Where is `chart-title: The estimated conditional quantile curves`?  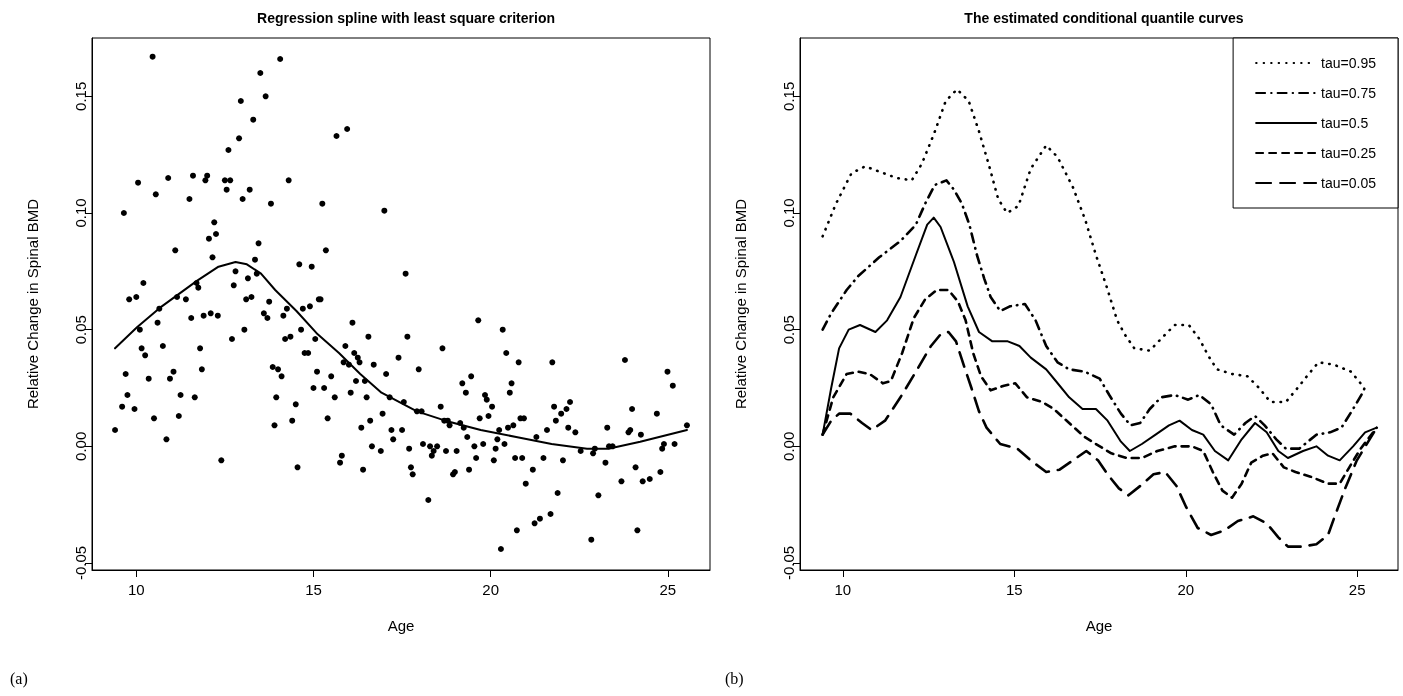
chart-title: The estimated conditional quantile curves is located at coordinates (1104, 18).